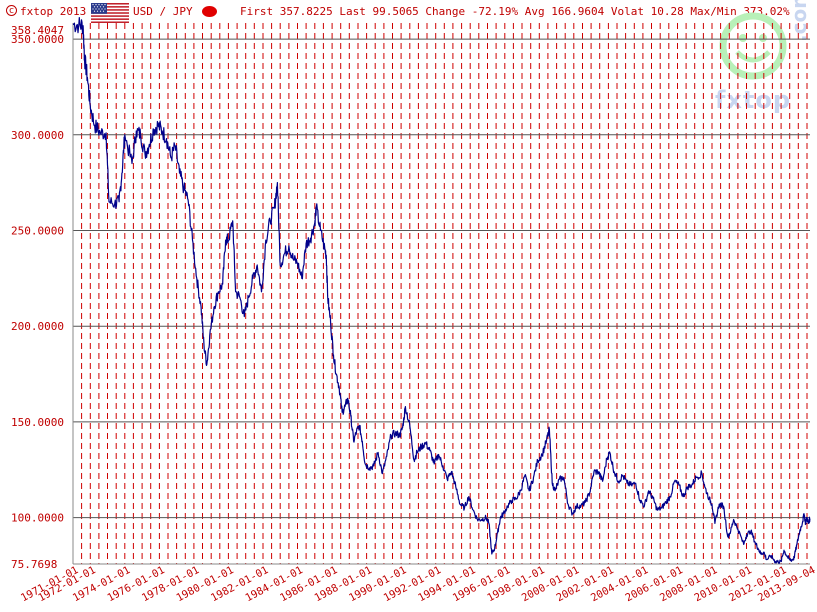 The height and width of the screenshot is (612, 817). Describe the element at coordinates (37, 518) in the screenshot. I see `y-tick-label: 100.0000` at that location.